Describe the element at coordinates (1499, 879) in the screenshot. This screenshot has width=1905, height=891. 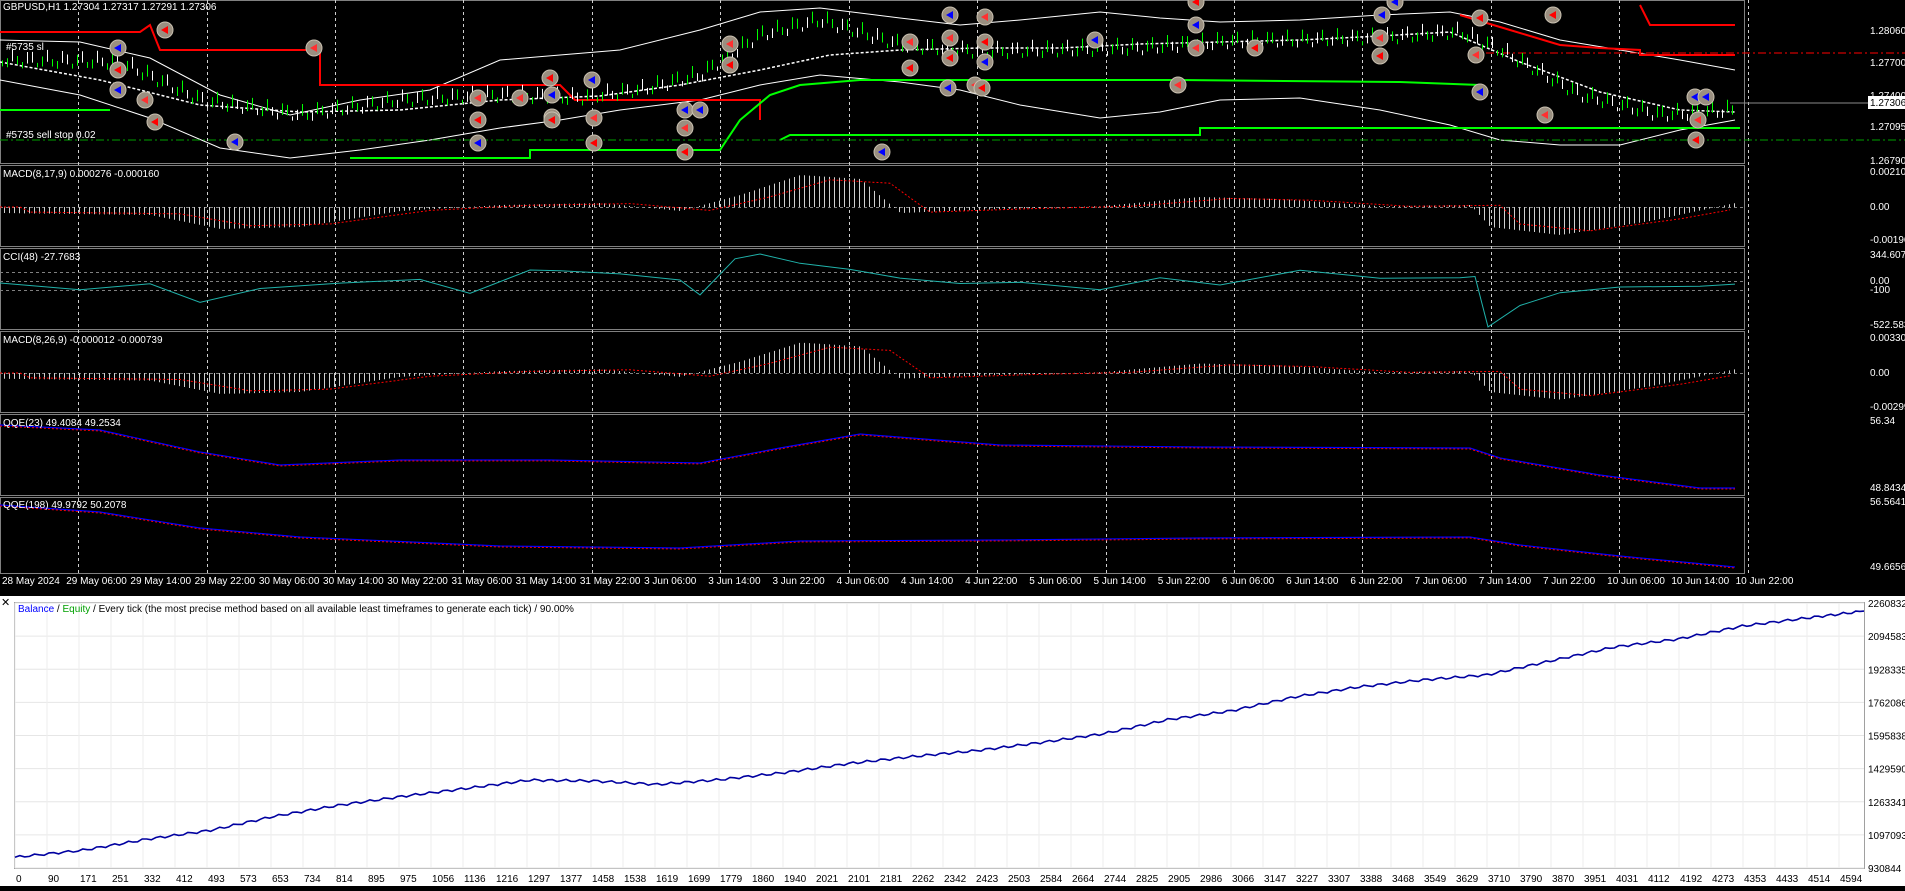
I see `tester-x-label: 3710` at that location.